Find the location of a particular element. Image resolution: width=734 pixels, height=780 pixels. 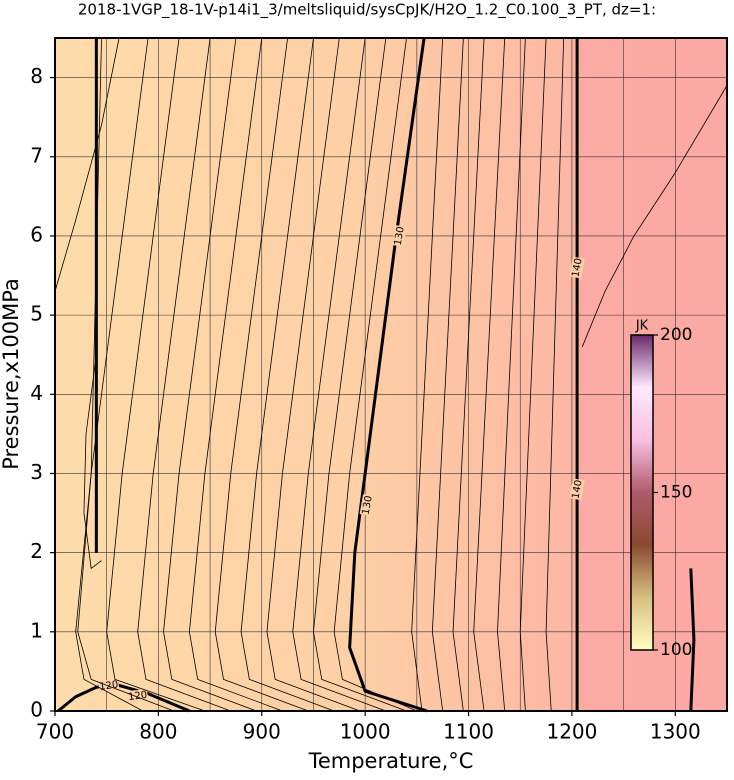

y-tick-label: 0 is located at coordinates (36, 710).